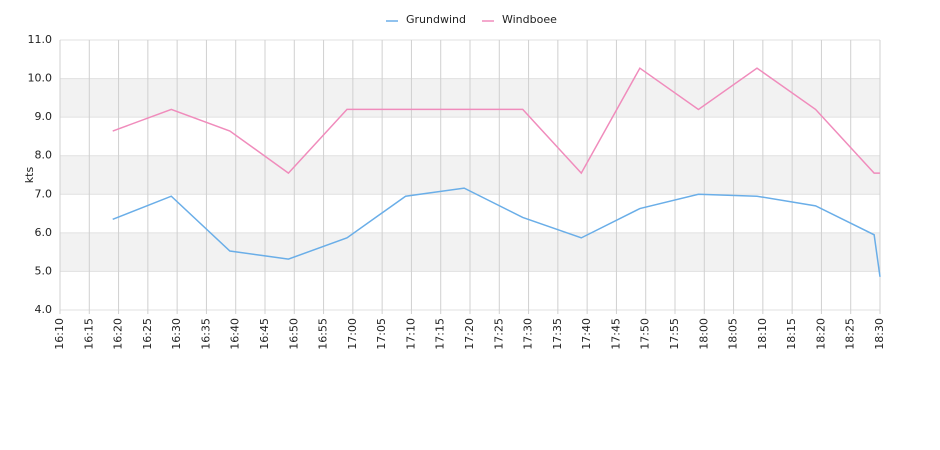 This screenshot has width=940, height=450. Describe the element at coordinates (293, 334) in the screenshot. I see `x-tick-label: 16:50` at that location.